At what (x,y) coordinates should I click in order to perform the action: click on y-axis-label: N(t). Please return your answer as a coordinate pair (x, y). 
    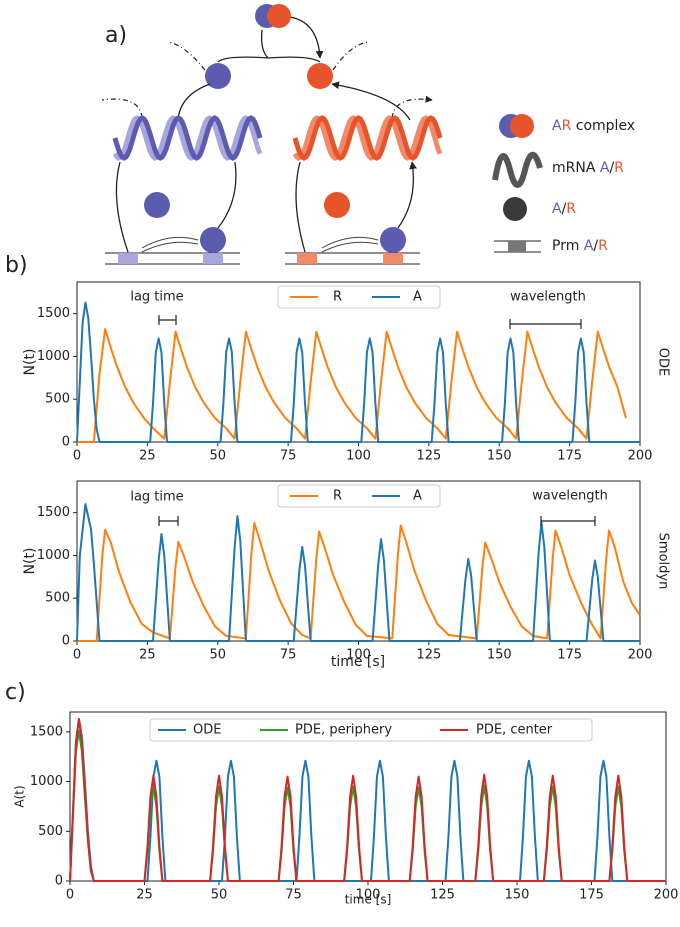
    Looking at the image, I should click on (30, 362).